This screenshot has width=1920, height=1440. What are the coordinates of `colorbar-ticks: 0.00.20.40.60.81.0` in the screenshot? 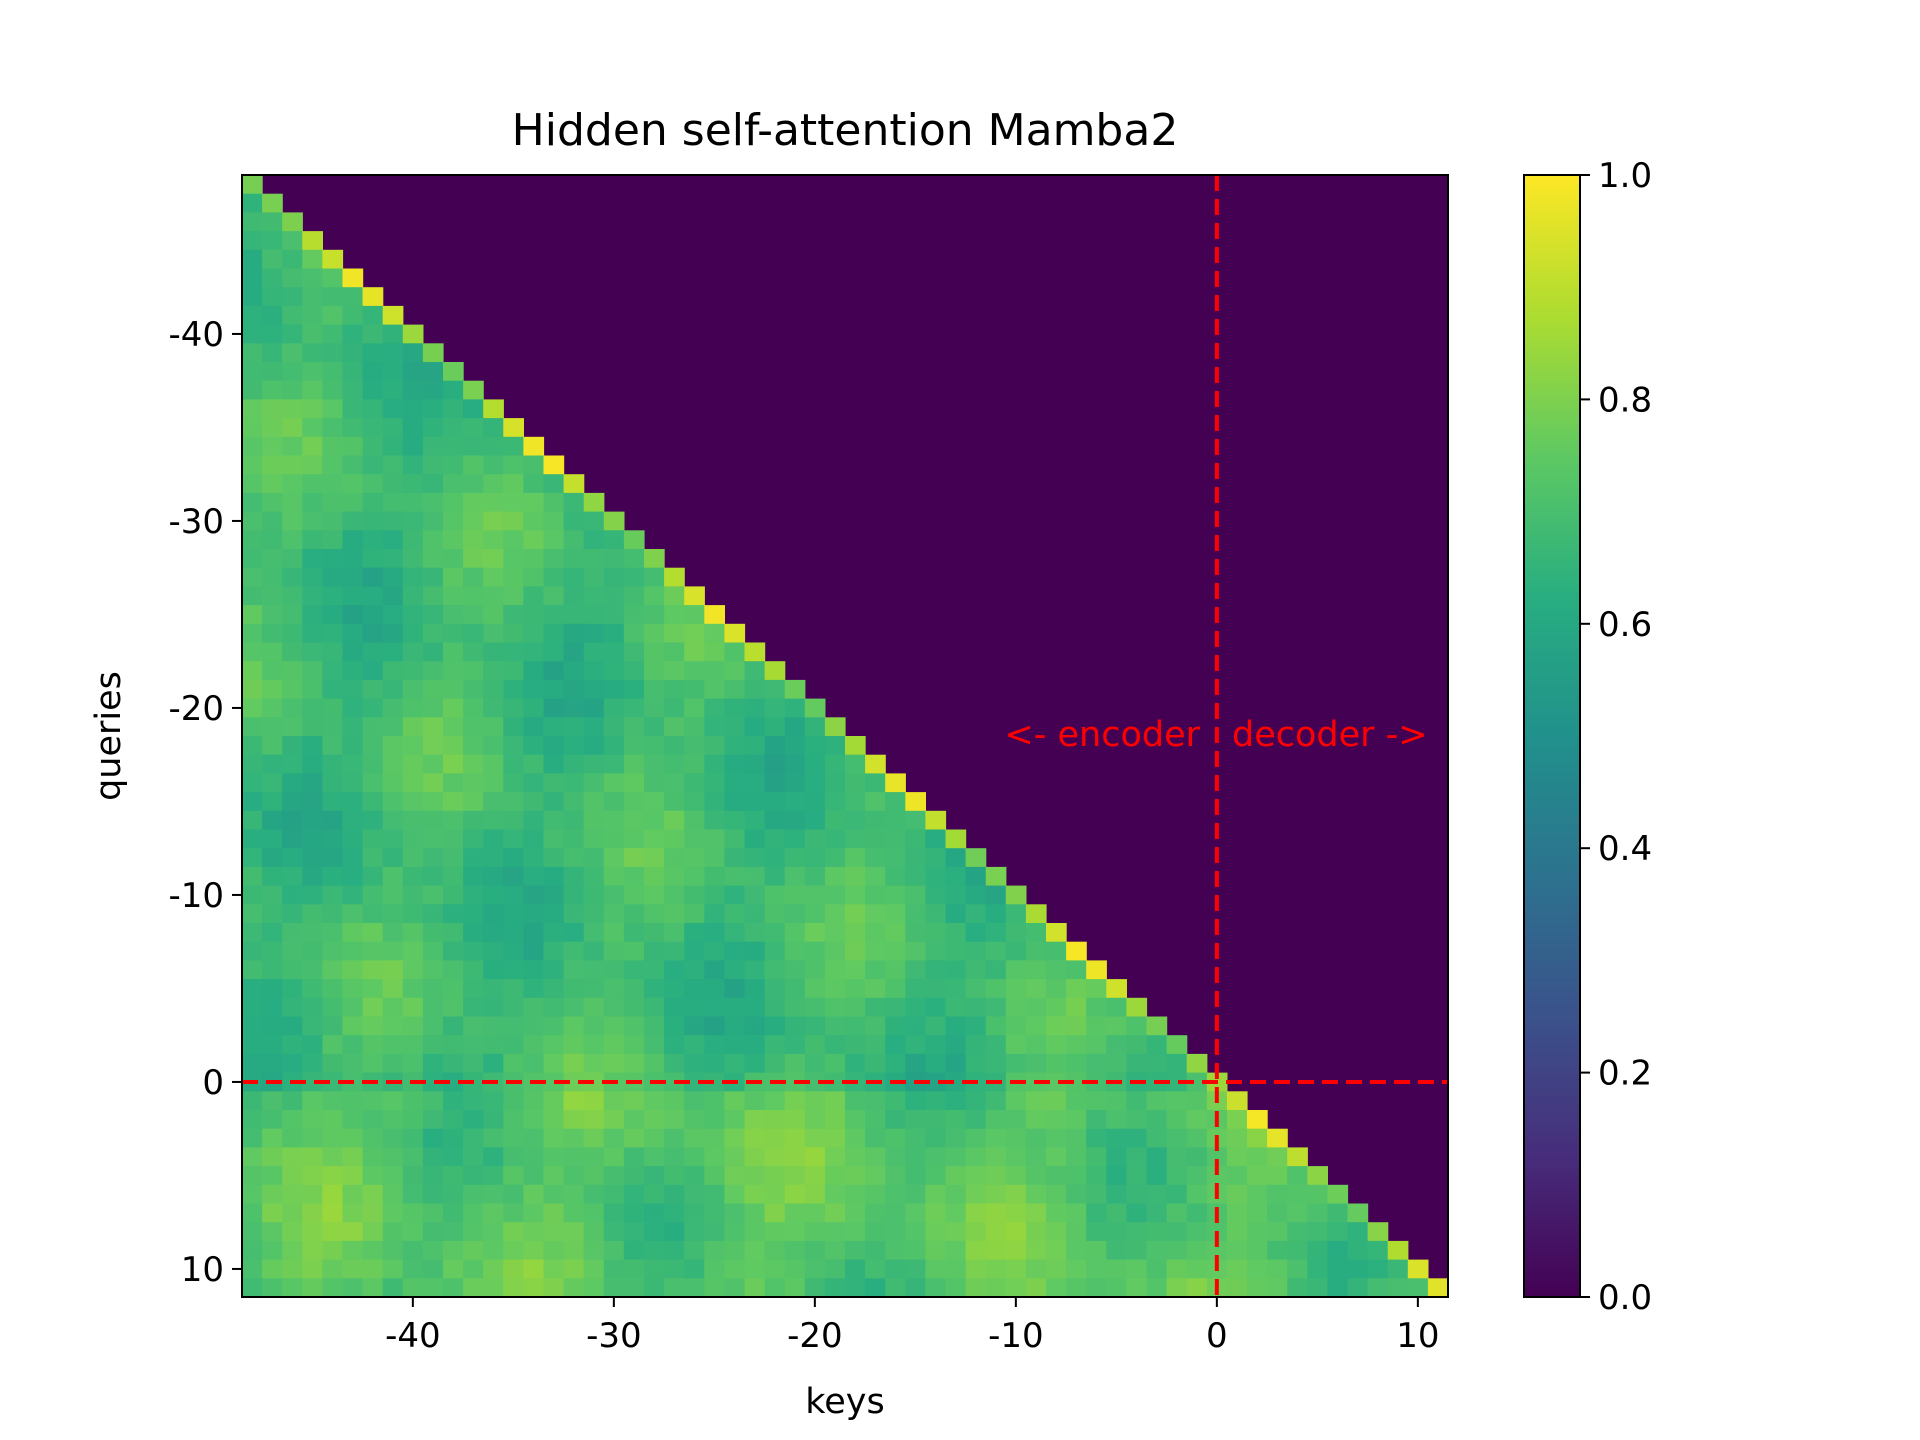 It's located at (1616, 737).